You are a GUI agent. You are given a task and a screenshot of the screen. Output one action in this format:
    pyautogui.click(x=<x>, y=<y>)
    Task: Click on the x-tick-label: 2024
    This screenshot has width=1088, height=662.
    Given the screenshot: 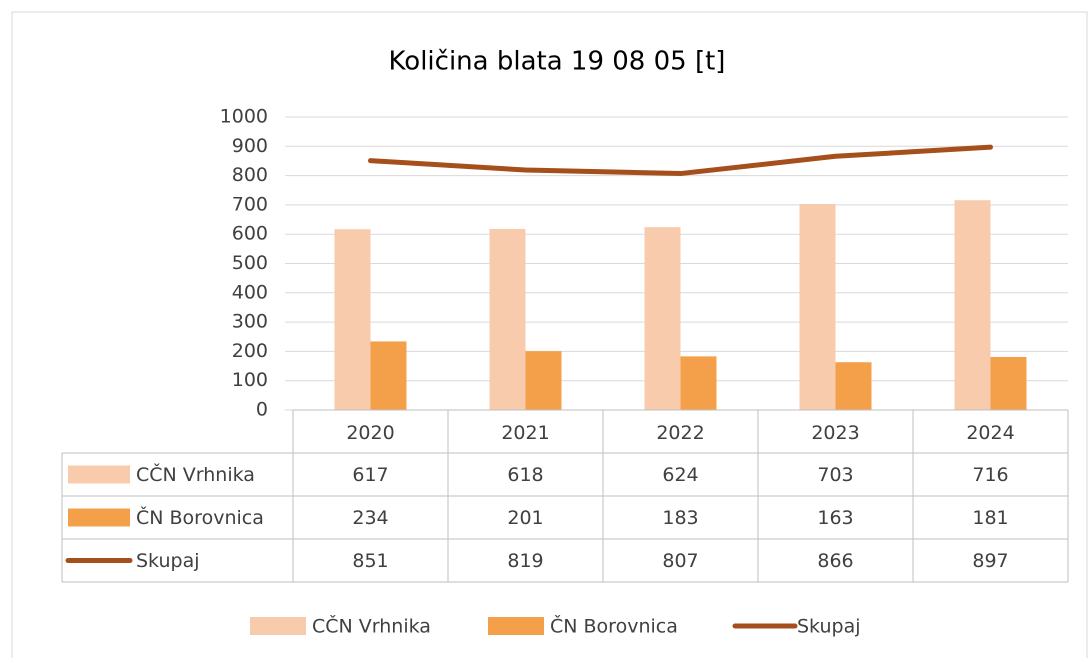 What is the action you would take?
    pyautogui.click(x=990, y=433)
    